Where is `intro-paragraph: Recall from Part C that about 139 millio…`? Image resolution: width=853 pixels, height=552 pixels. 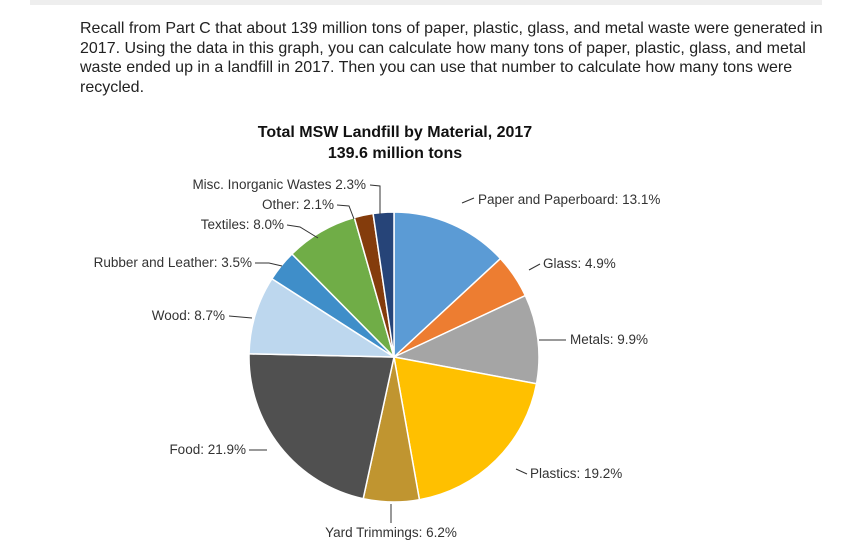
intro-paragraph: Recall from Part C that about 139 millio… is located at coordinates (451, 58).